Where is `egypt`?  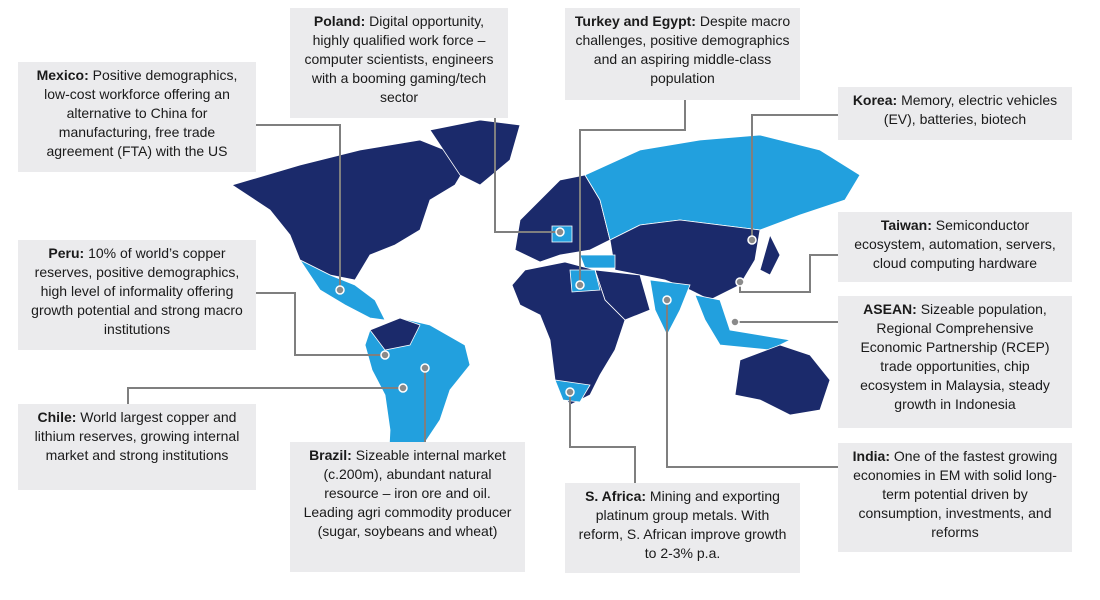 egypt is located at coordinates (585, 281).